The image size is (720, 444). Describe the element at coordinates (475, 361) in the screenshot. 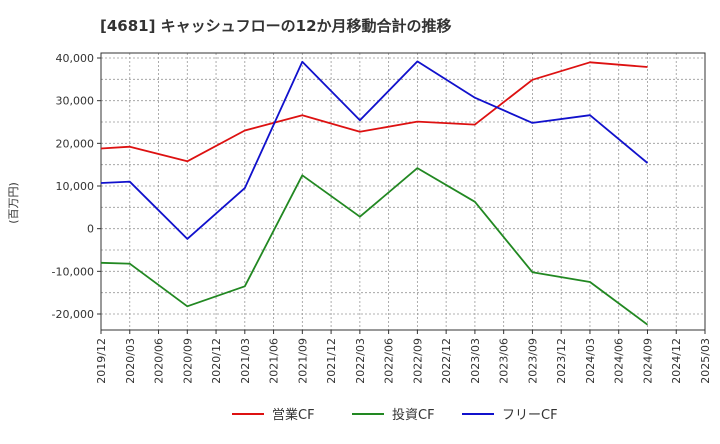

I see `x-tick-label: 2023/03` at that location.